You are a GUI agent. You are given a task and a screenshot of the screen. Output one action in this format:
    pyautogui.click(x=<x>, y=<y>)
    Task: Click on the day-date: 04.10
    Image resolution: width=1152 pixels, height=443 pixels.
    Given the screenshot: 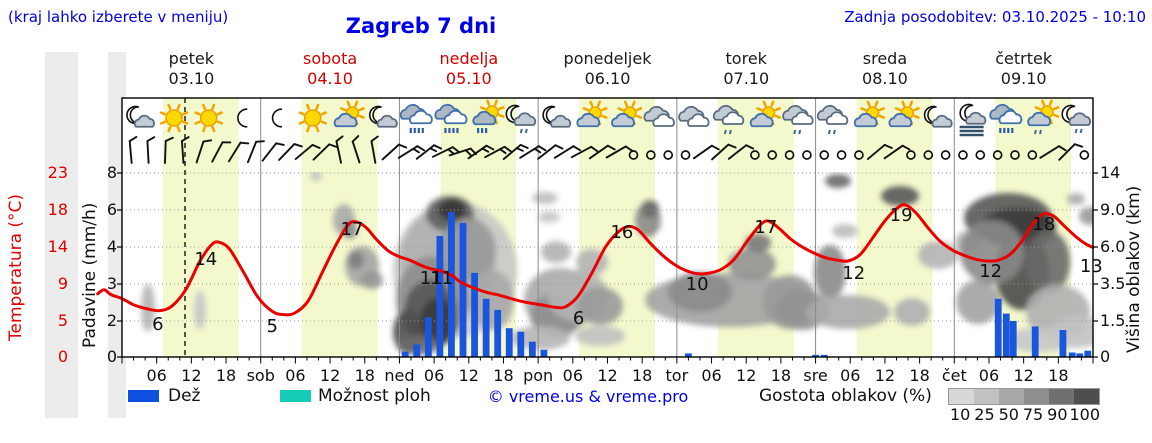 What is the action you would take?
    pyautogui.click(x=330, y=78)
    